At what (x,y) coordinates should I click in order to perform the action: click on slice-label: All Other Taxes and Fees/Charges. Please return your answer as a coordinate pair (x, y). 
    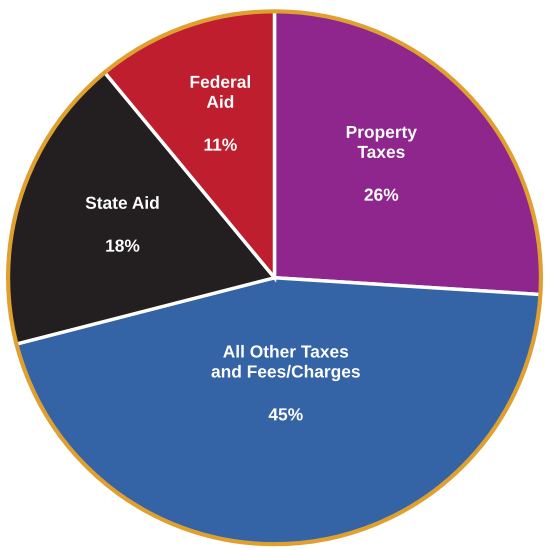
    Looking at the image, I should click on (286, 363).